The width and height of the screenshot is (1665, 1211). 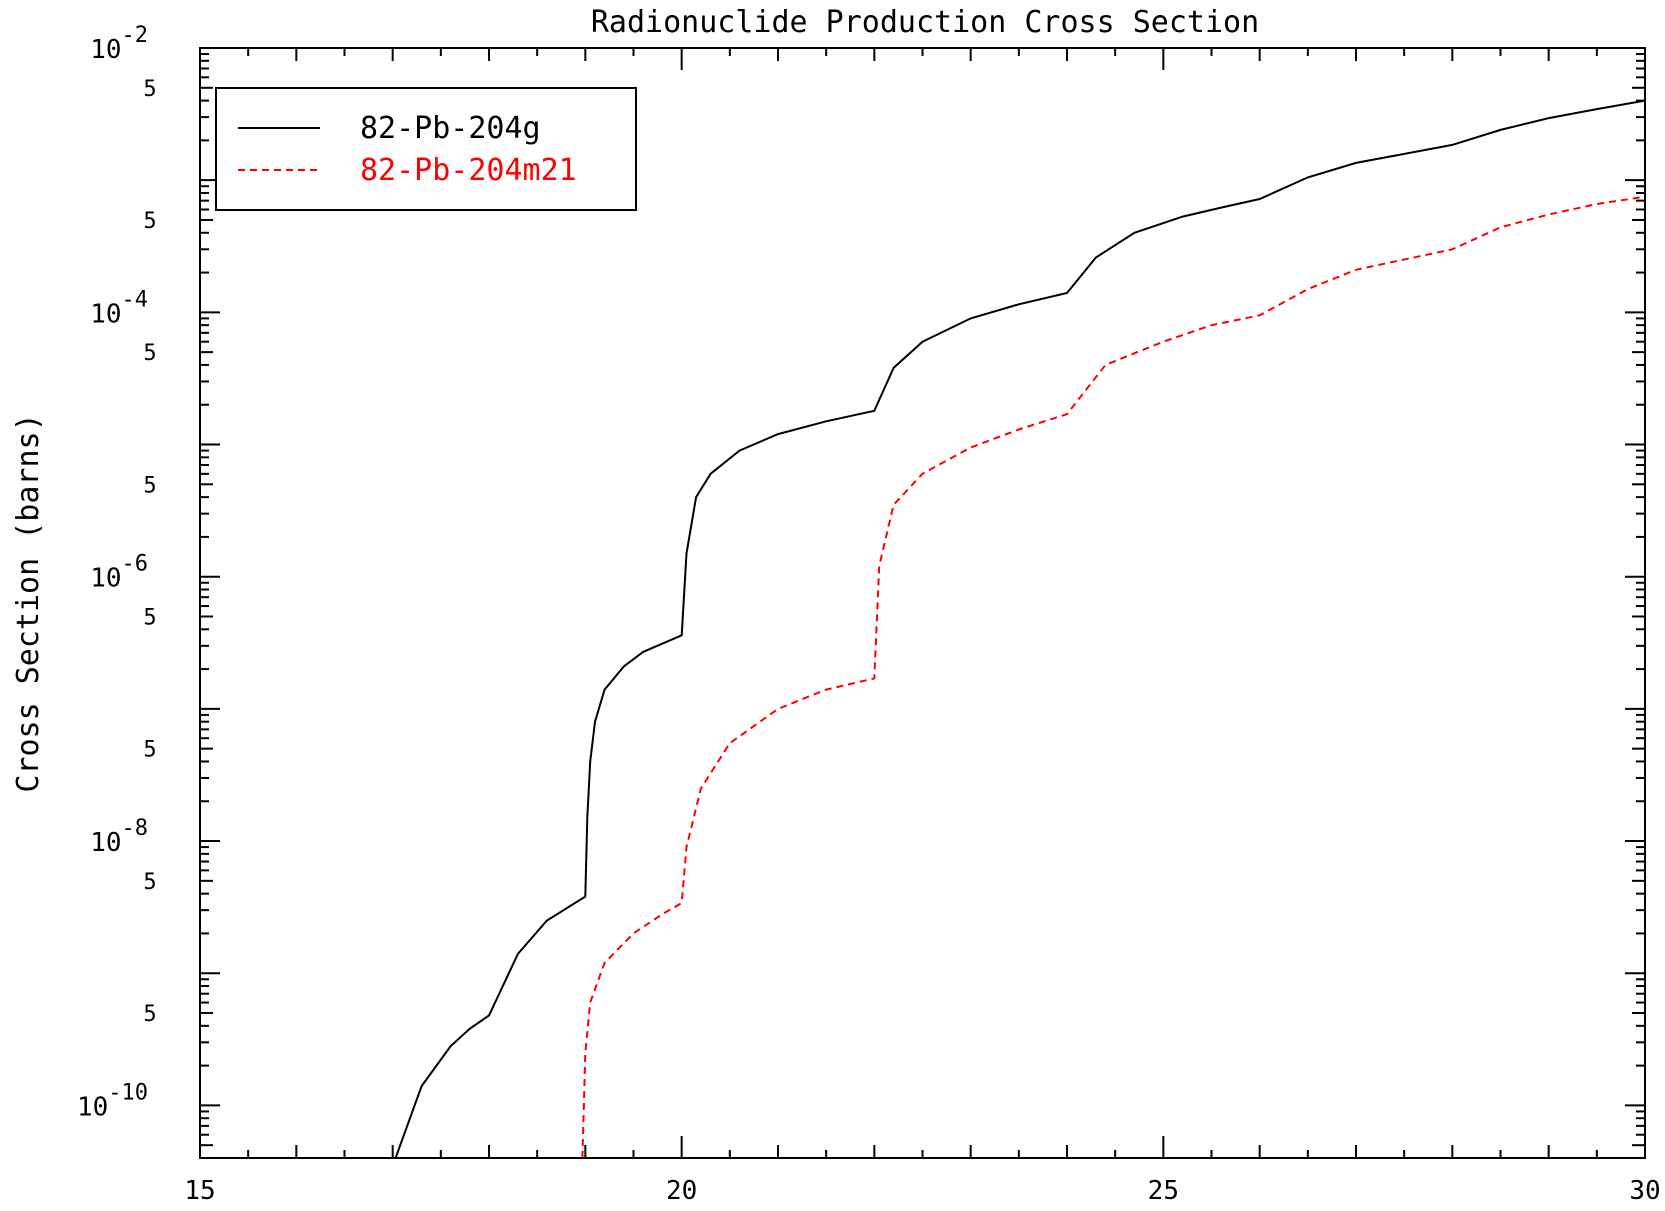 What do you see at coordinates (112, 1101) in the screenshot?
I see `y-tick-label: 10⁻¹⁰` at bounding box center [112, 1101].